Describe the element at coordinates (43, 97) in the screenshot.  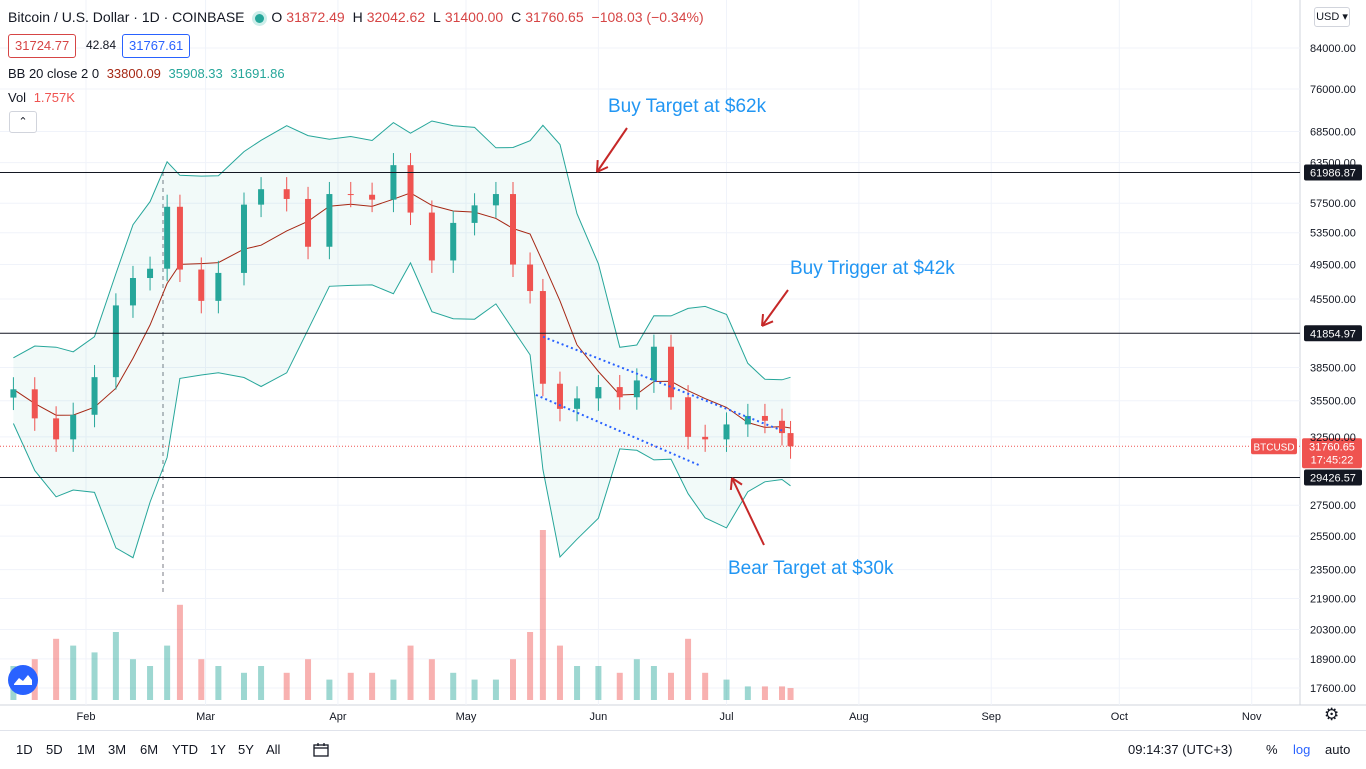
I see `vol-legend: Vol 1.757K` at that location.